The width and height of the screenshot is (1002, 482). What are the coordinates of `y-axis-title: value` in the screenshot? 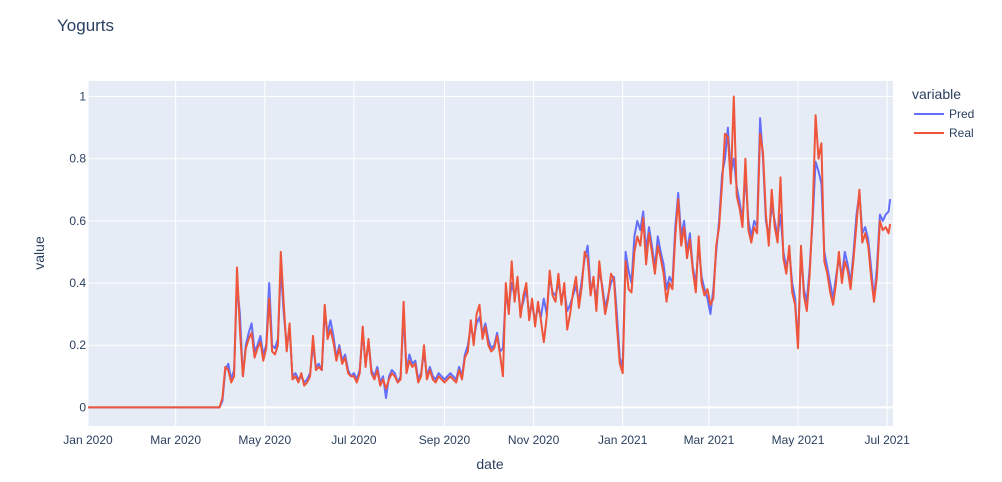 It's located at (39, 253).